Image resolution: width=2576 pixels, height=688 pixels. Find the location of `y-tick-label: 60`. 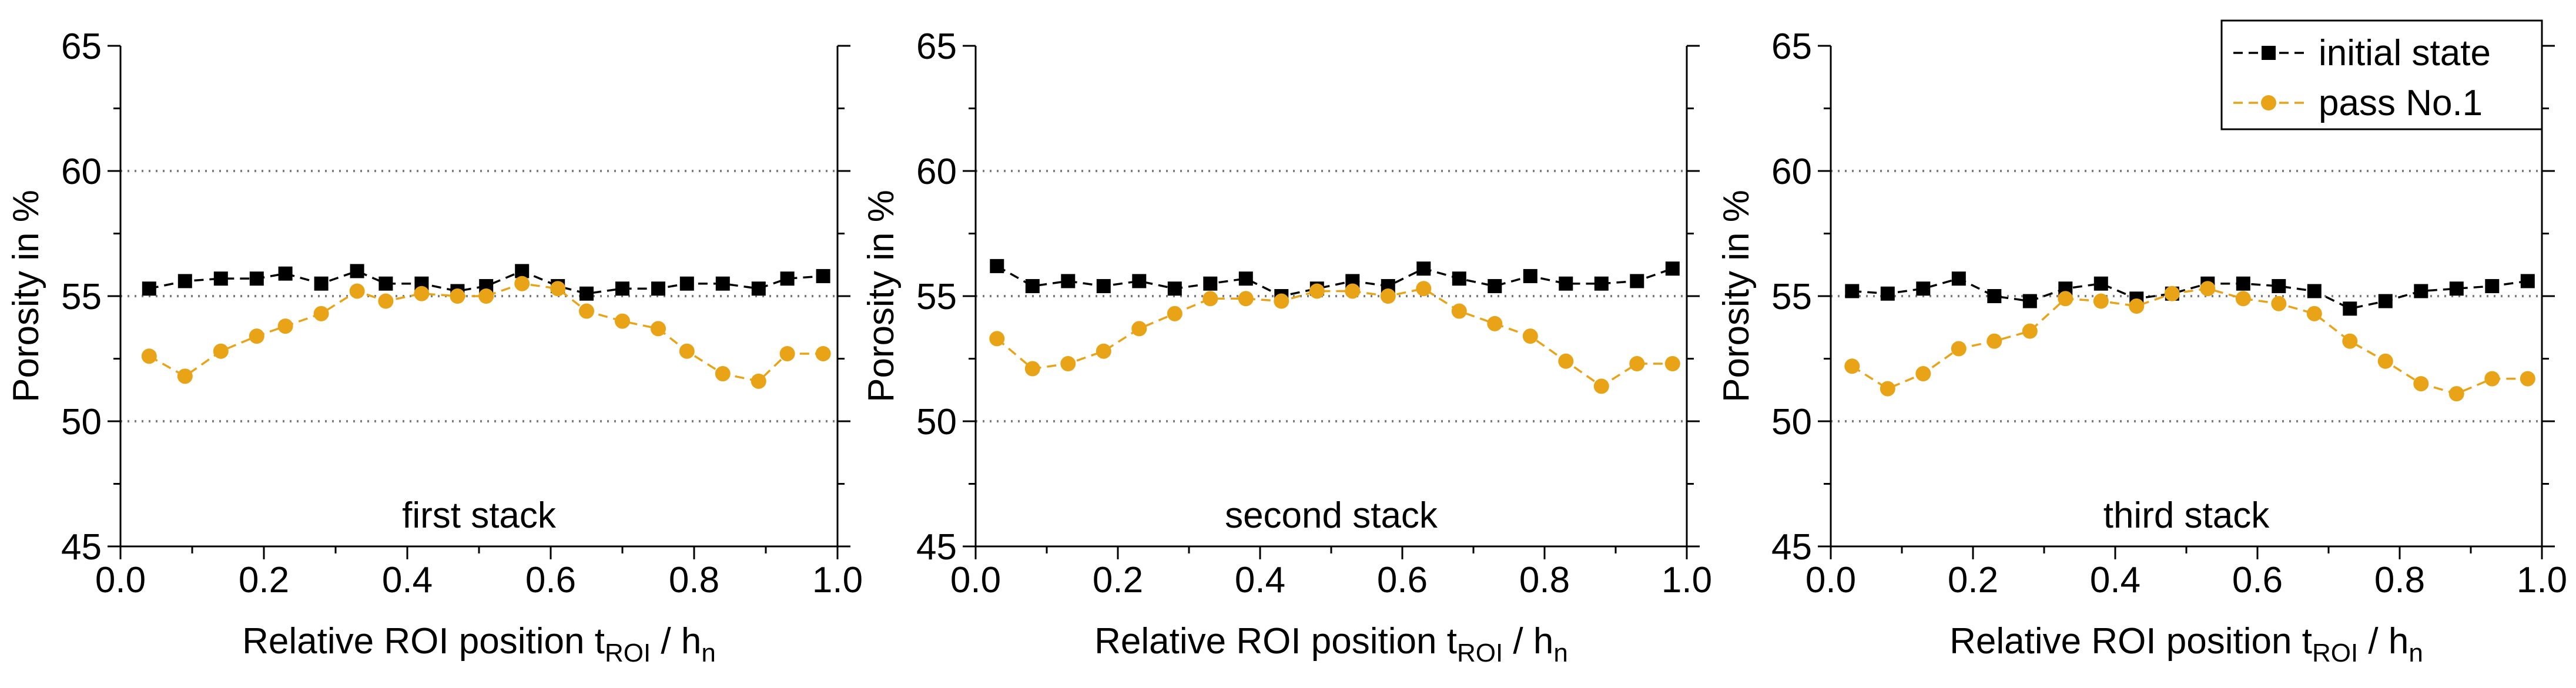

y-tick-label: 60 is located at coordinates (81, 172).